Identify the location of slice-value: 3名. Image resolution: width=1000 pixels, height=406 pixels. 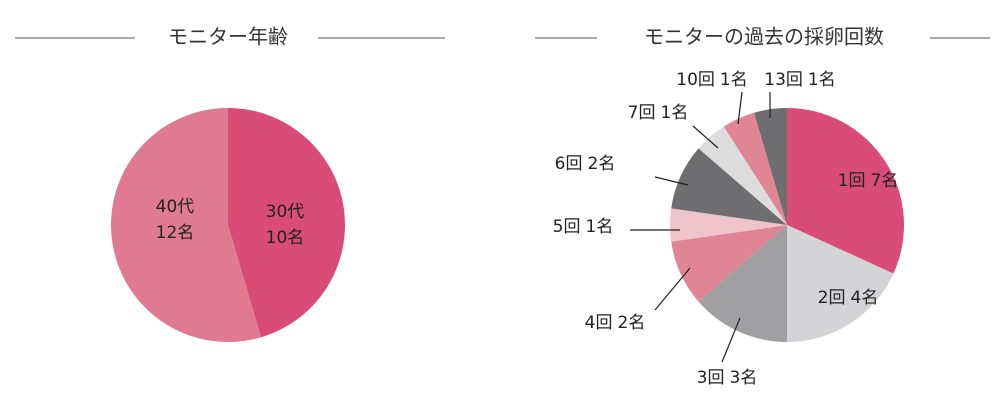
(744, 378).